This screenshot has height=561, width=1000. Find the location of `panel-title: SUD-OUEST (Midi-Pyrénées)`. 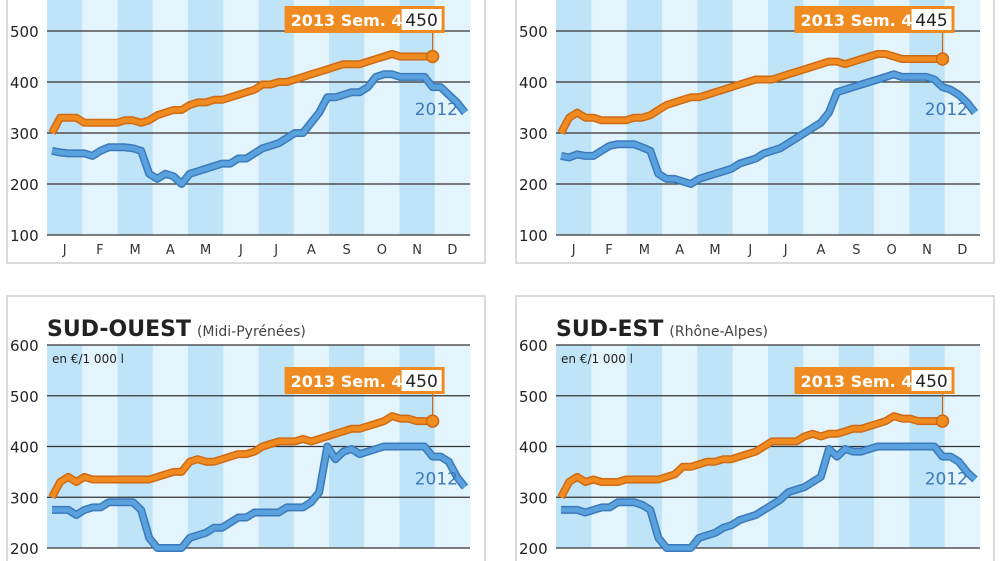

panel-title: SUD-OUEST (Midi-Pyrénées) is located at coordinates (176, 329).